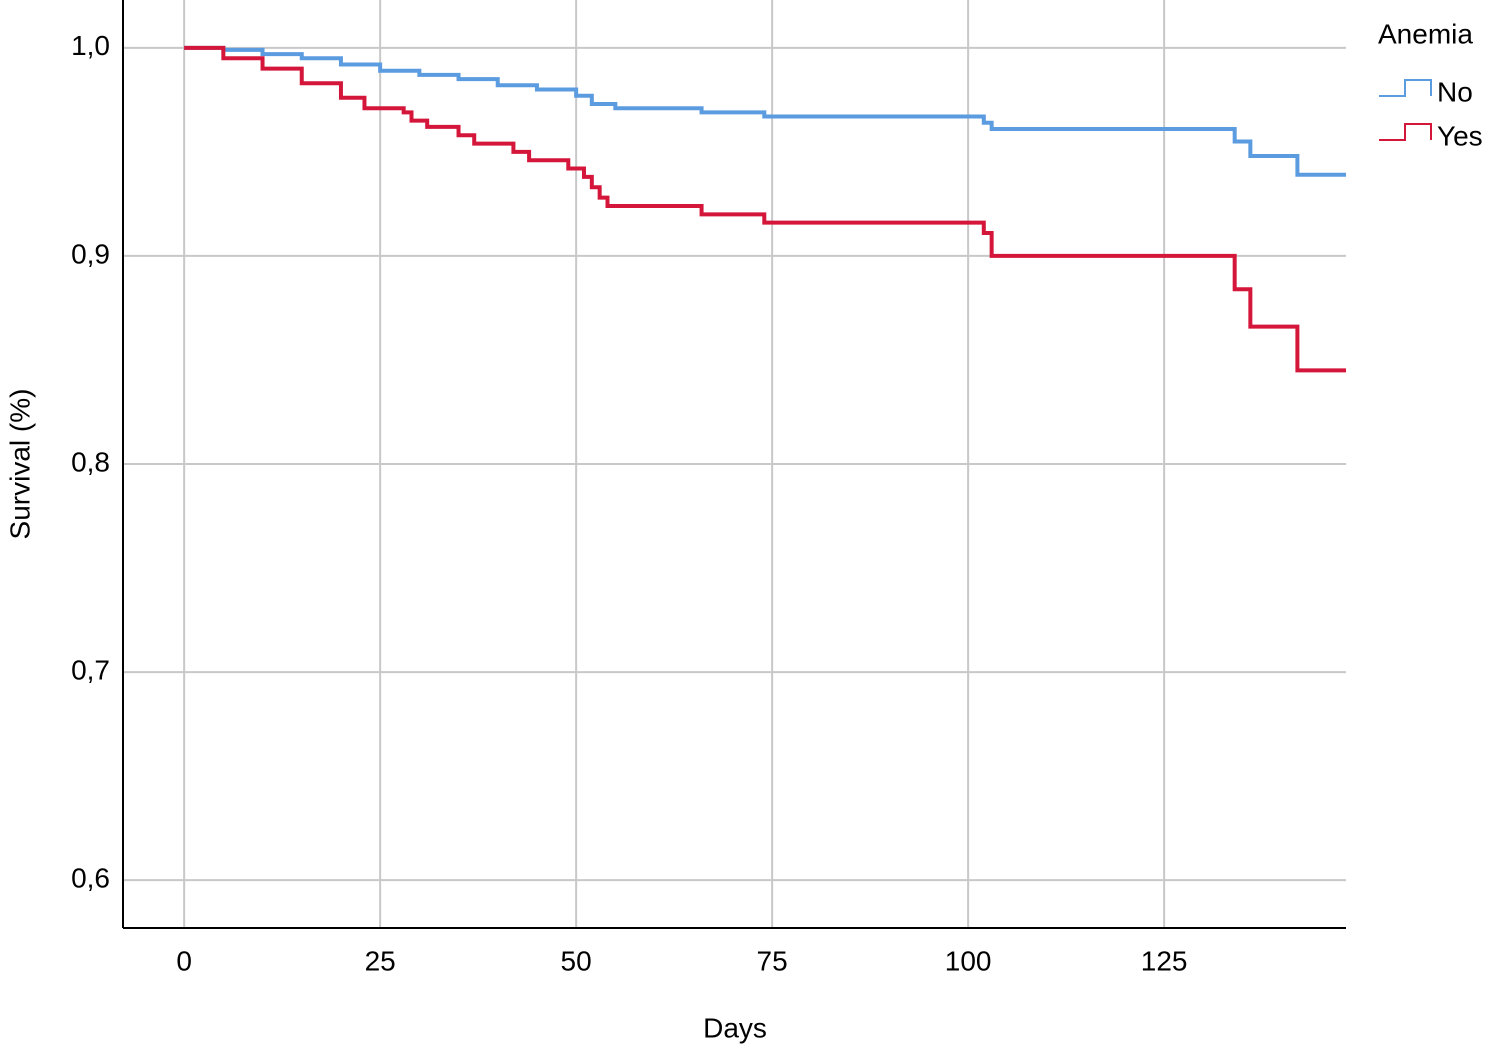 This screenshot has width=1502, height=1053. What do you see at coordinates (765, 111) in the screenshot?
I see `survival-line` at bounding box center [765, 111].